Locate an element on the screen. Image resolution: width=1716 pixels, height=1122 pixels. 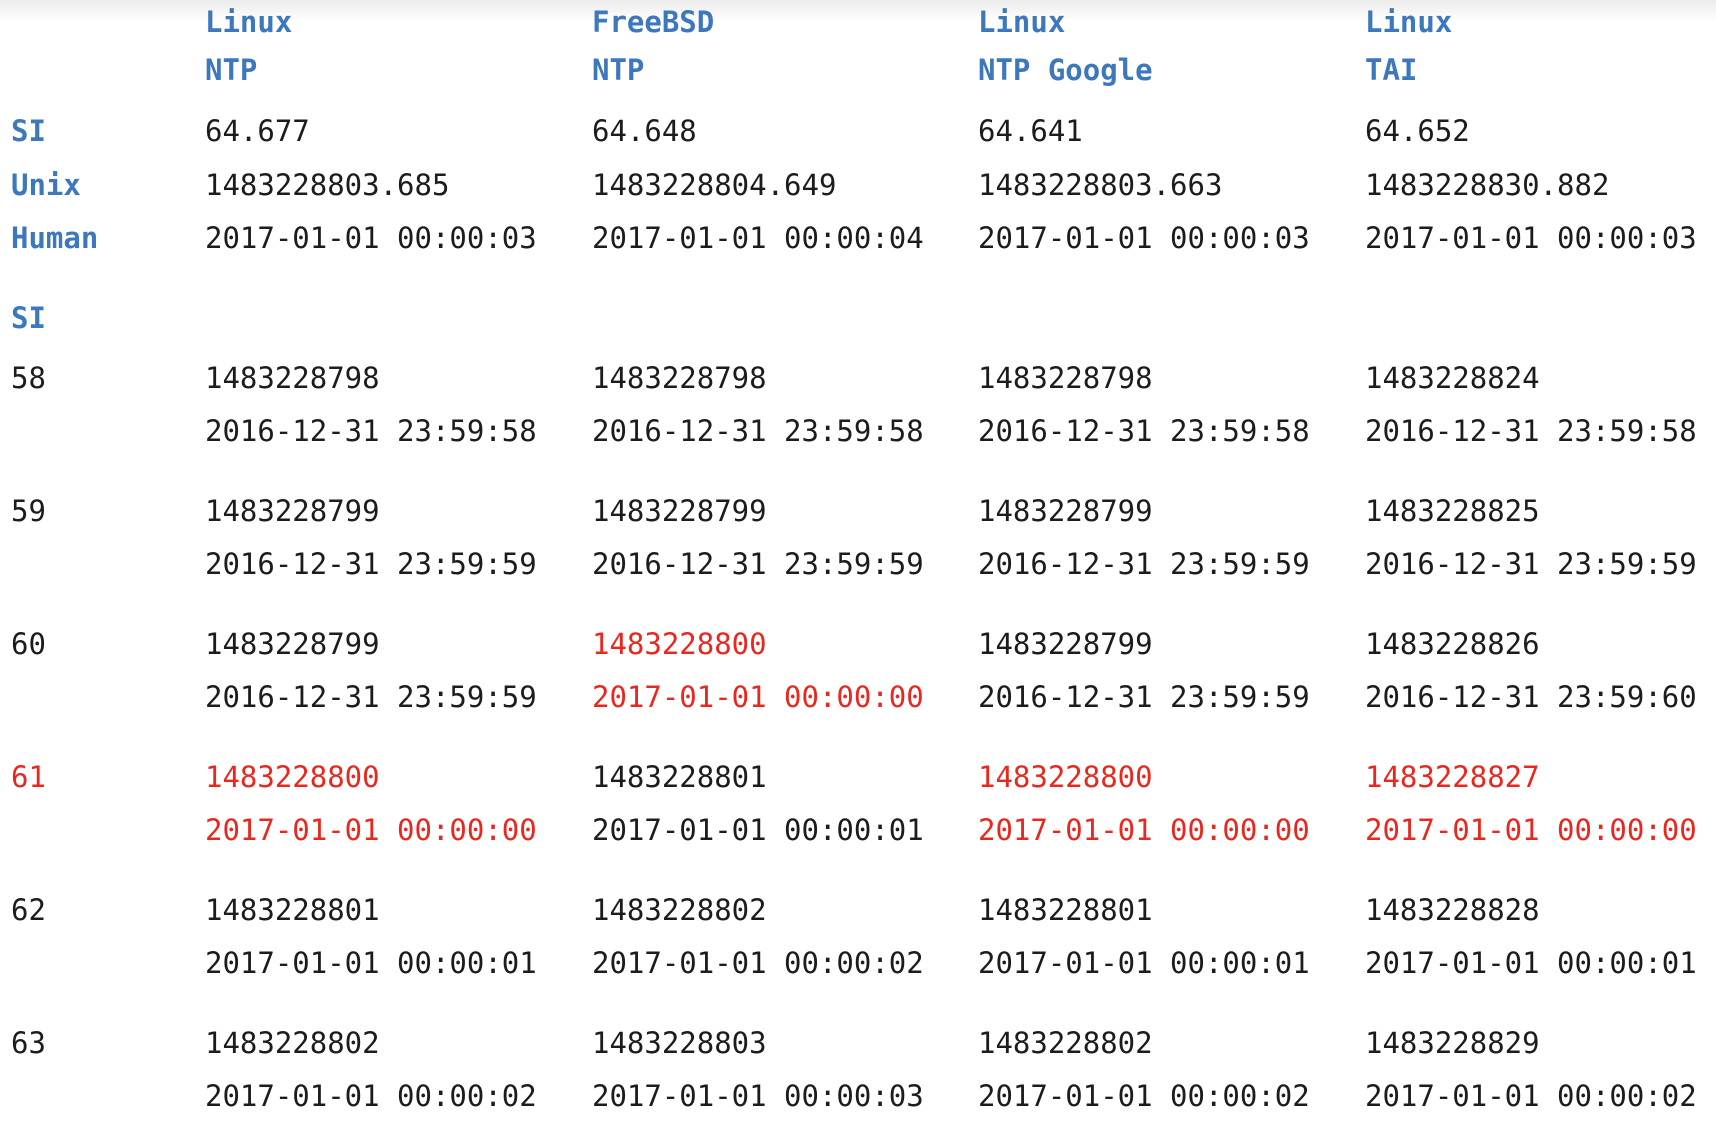
summary-value: 1483228803.663 is located at coordinates (1100, 185).